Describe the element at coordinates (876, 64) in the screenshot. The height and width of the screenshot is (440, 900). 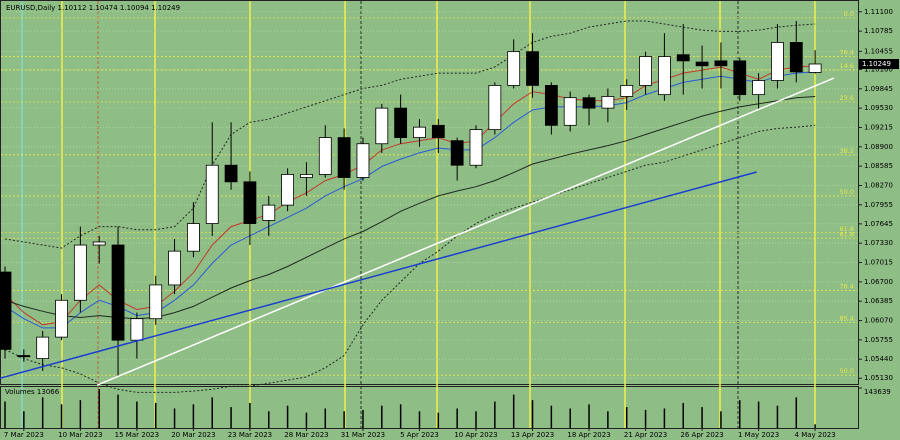
I see `price-label: 1.10249` at that location.